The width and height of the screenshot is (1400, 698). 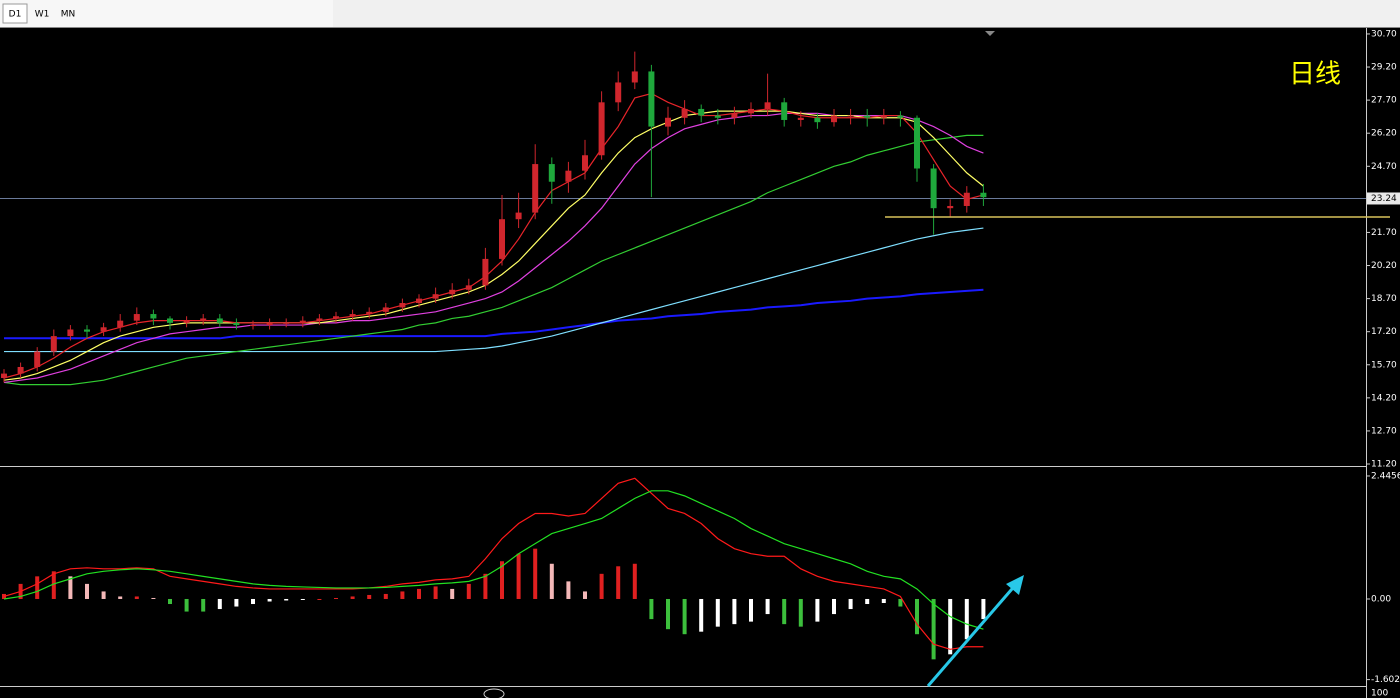 What do you see at coordinates (68, 15) in the screenshot?
I see `tab: MN` at bounding box center [68, 15].